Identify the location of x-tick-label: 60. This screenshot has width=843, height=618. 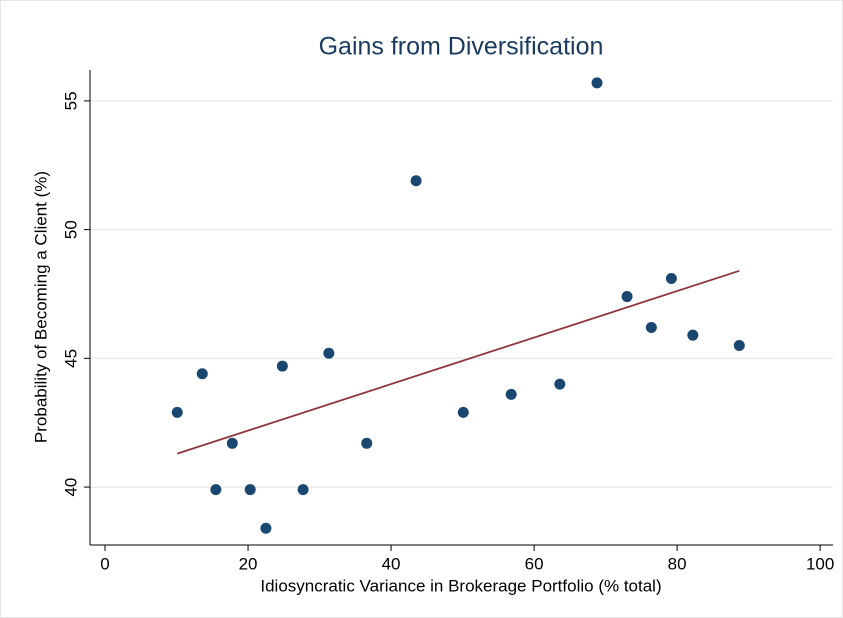
(534, 563).